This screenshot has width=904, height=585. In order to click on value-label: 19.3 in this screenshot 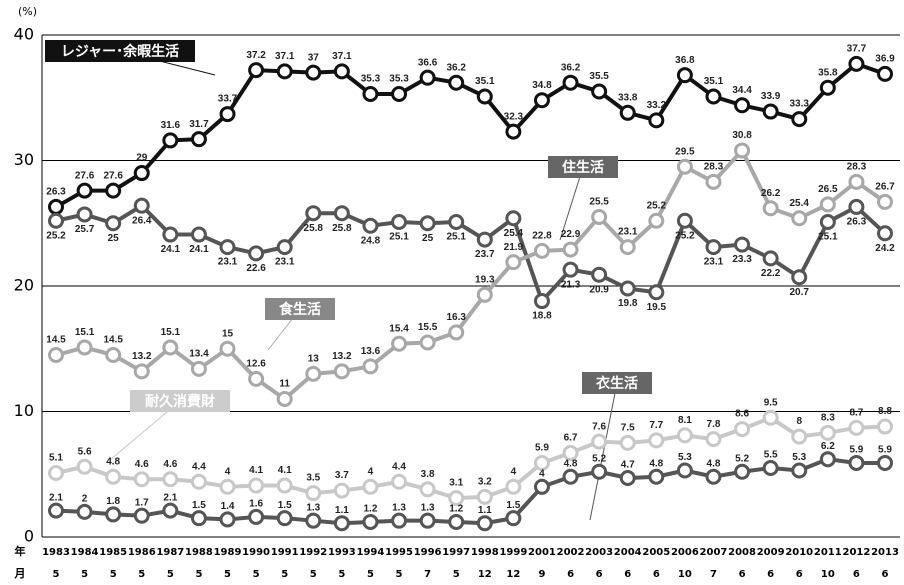, I will do `click(485, 279)`.